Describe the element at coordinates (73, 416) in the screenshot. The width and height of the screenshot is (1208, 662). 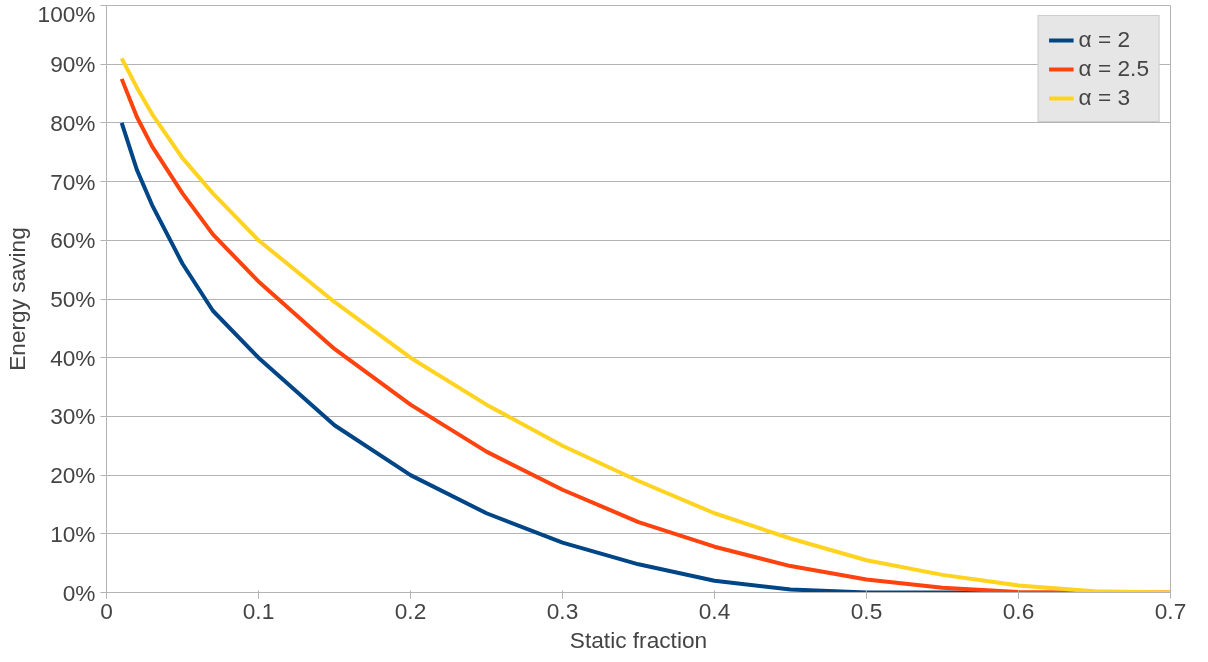
I see `y-tick-label: 30%` at that location.